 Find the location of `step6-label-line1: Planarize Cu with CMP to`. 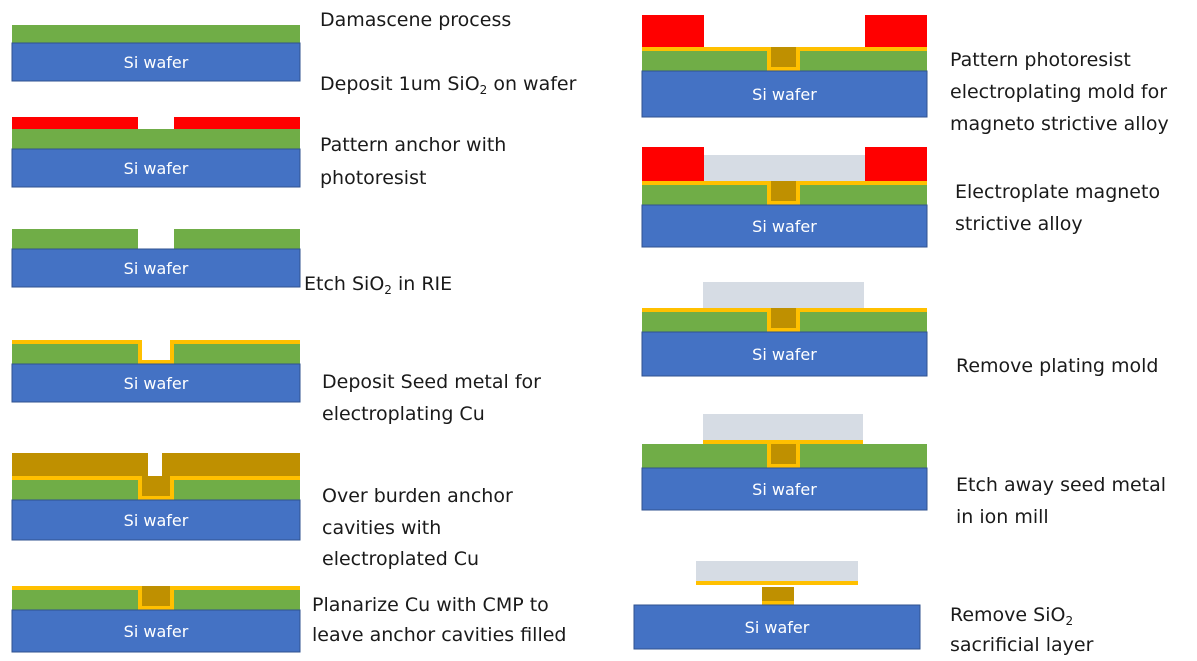

step6-label-line1: Planarize Cu with CMP to is located at coordinates (430, 605).